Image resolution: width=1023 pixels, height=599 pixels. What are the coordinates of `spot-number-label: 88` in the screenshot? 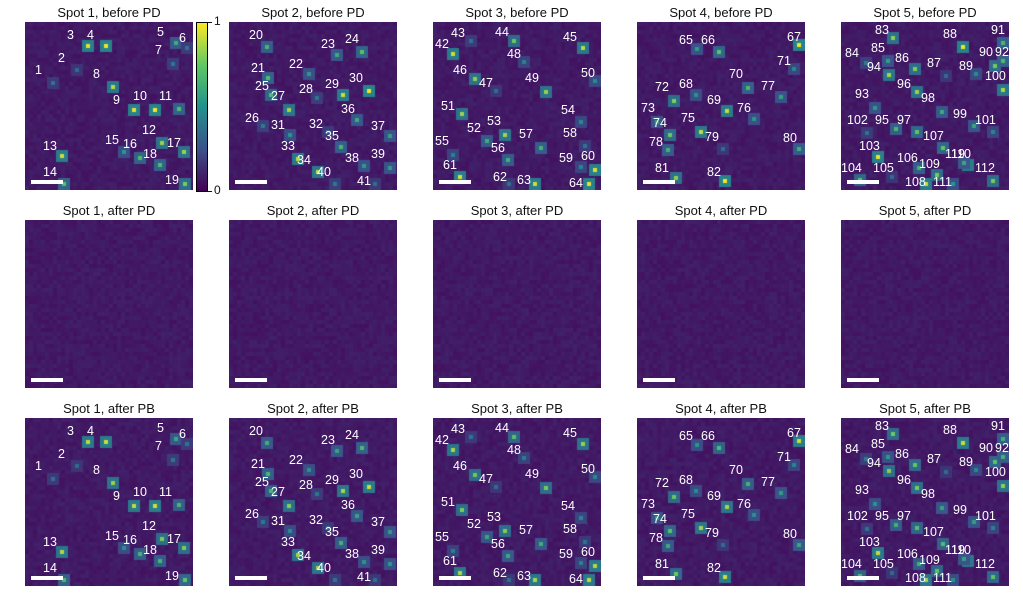 It's located at (950, 430).